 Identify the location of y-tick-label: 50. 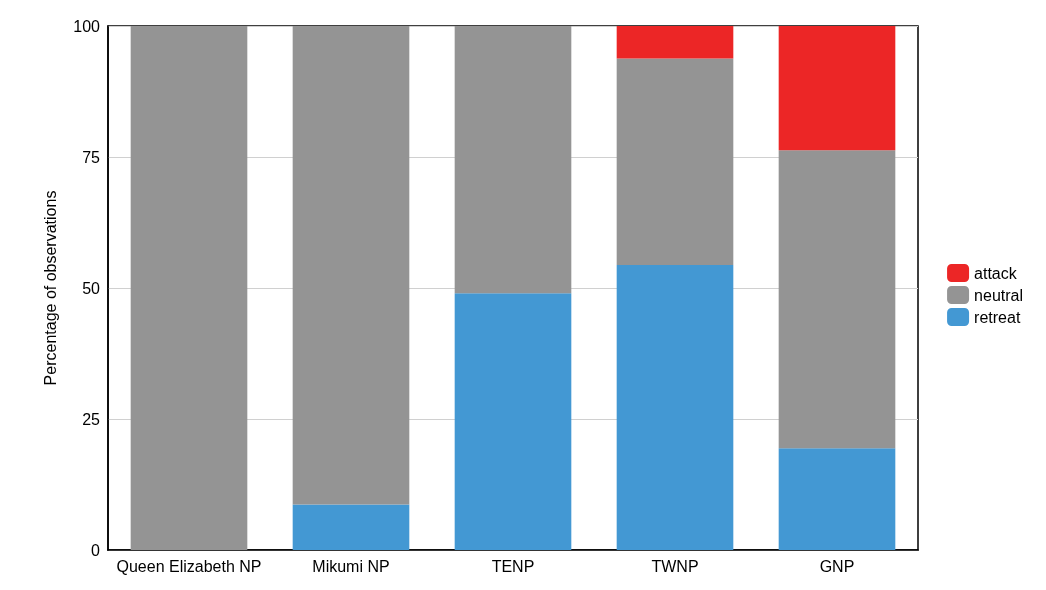
(91, 288).